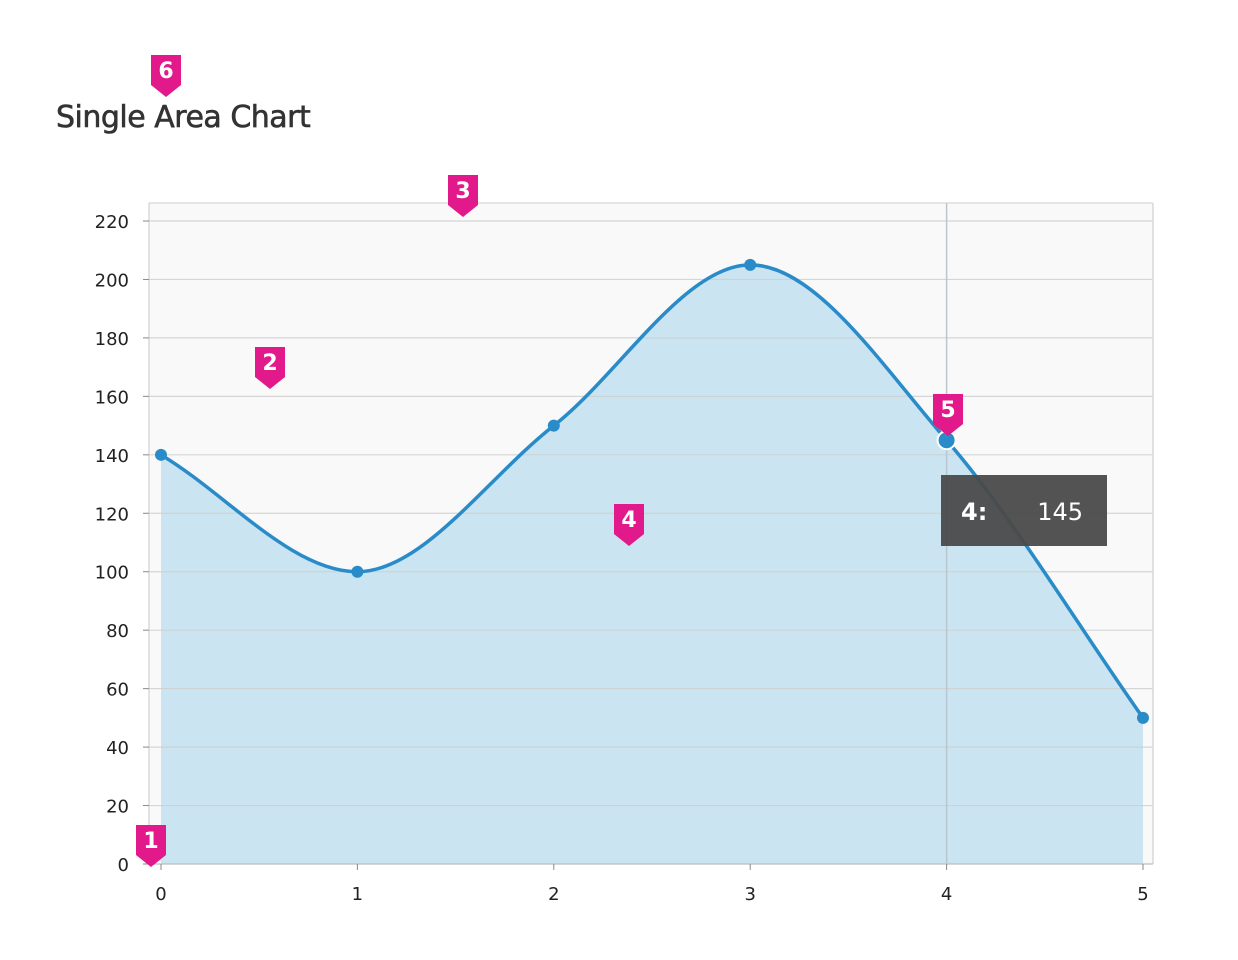 The image size is (1238, 960). Describe the element at coordinates (112, 339) in the screenshot. I see `y-tick-label: 180` at that location.